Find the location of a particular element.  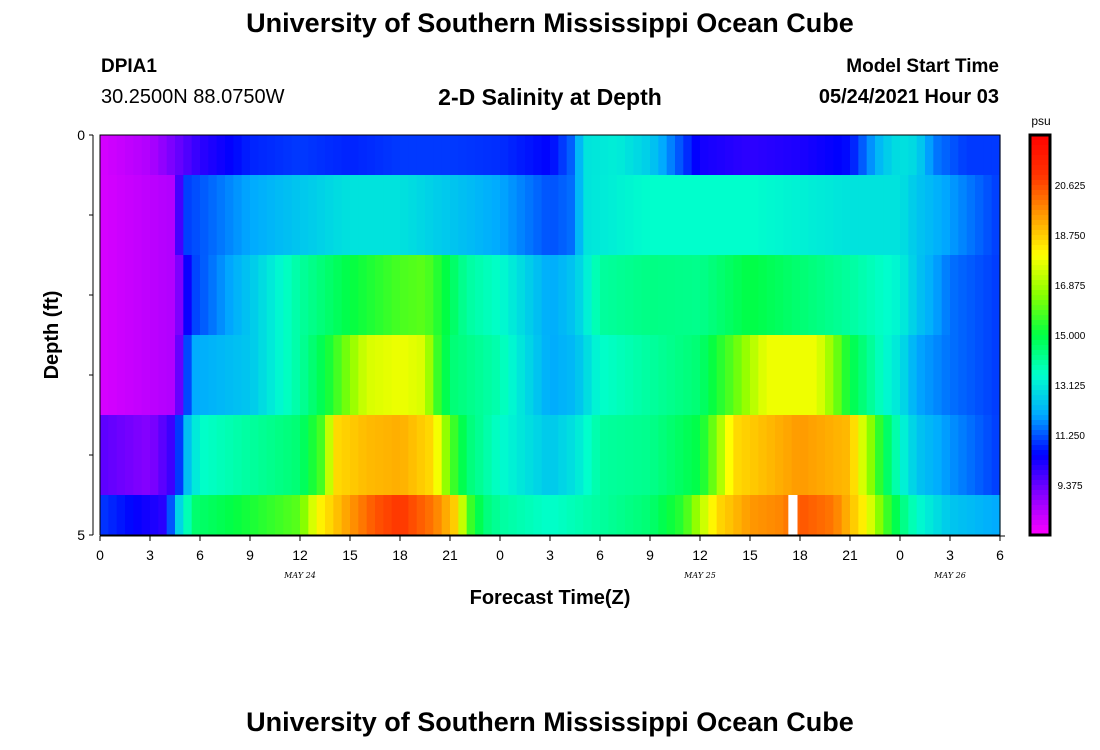

colorbar-label: 11.250 is located at coordinates (1070, 436).